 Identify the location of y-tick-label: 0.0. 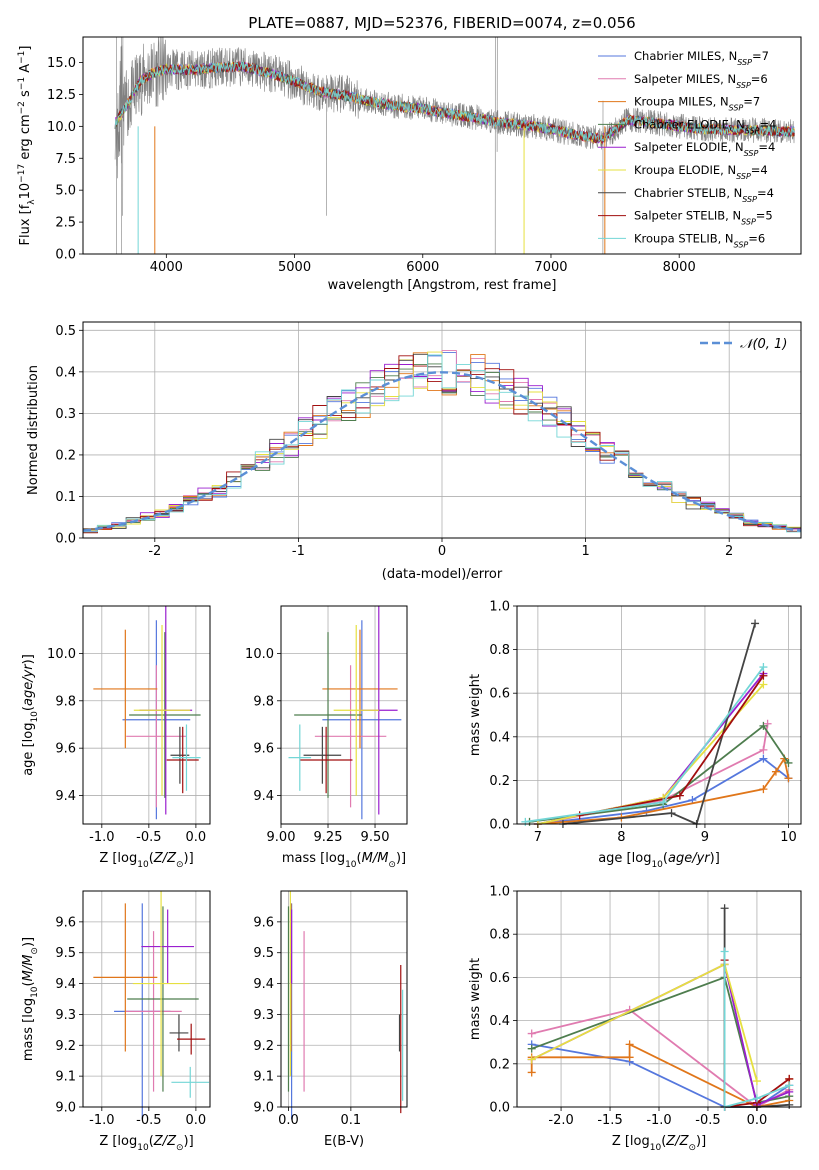
(499, 1108).